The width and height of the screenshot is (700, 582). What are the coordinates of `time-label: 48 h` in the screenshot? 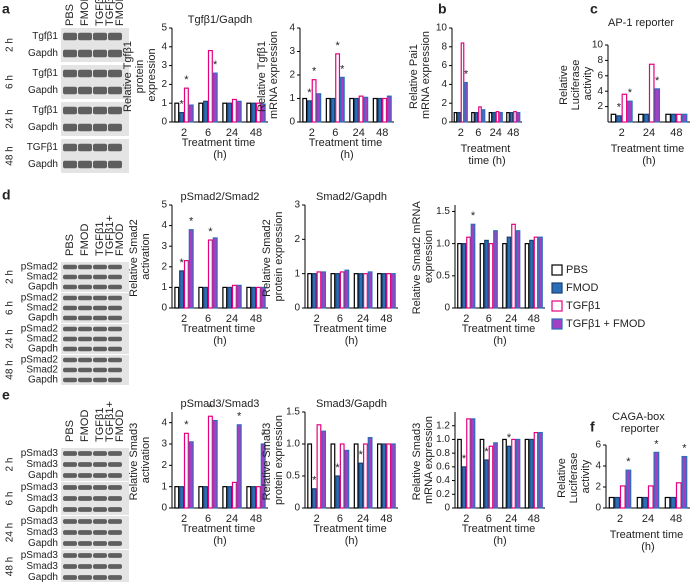 It's located at (10, 155).